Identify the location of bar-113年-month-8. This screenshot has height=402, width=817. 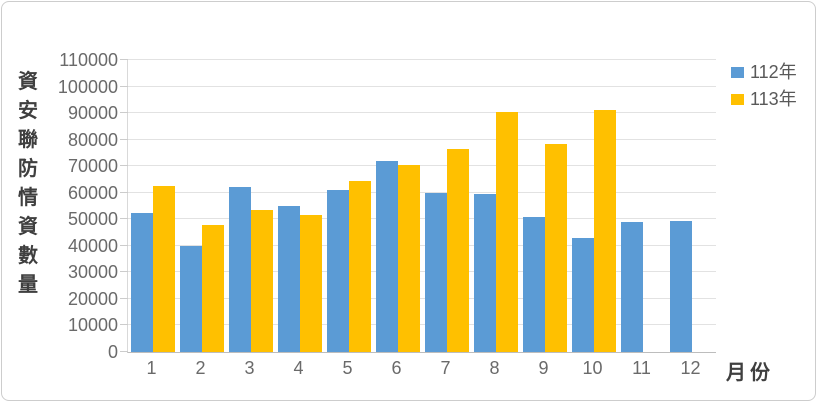
(506, 232).